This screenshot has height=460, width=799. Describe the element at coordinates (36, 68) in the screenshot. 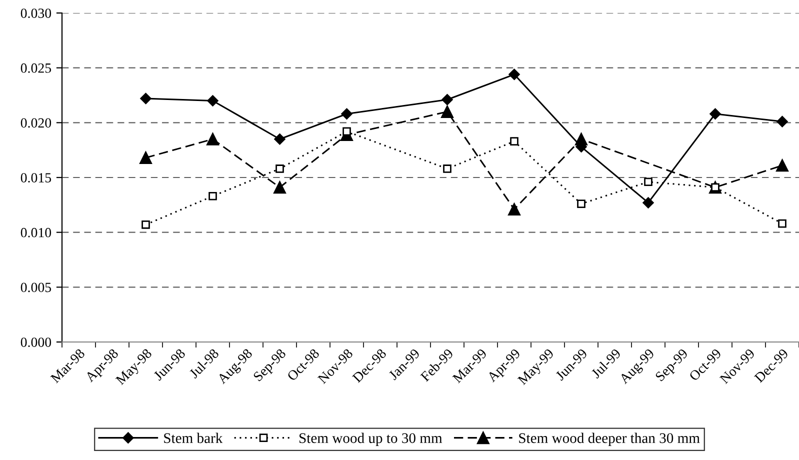

I see `y-tick-label: 0.025` at that location.